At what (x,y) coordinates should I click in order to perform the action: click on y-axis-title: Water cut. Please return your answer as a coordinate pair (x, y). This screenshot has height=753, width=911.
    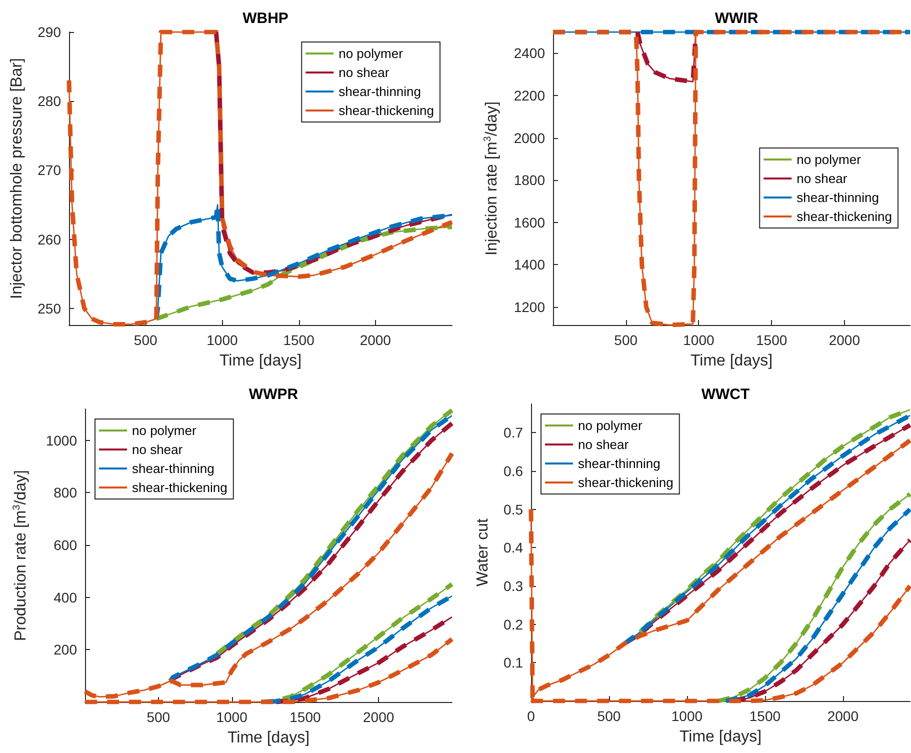
    Looking at the image, I should click on (483, 552).